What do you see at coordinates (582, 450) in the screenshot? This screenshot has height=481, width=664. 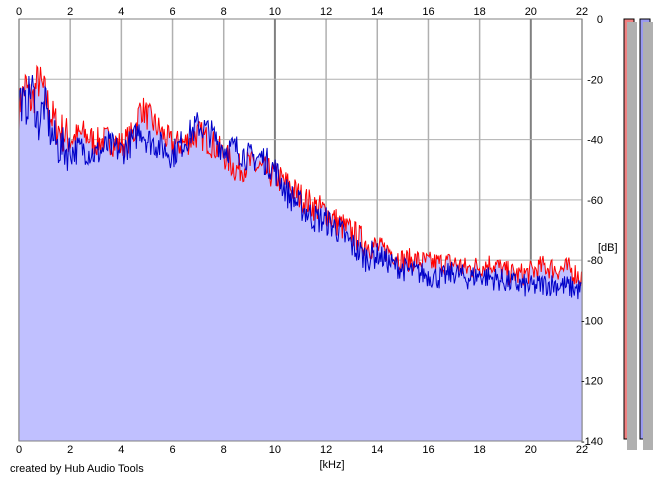 I see `x-tick-label-bottom: 22` at bounding box center [582, 450].